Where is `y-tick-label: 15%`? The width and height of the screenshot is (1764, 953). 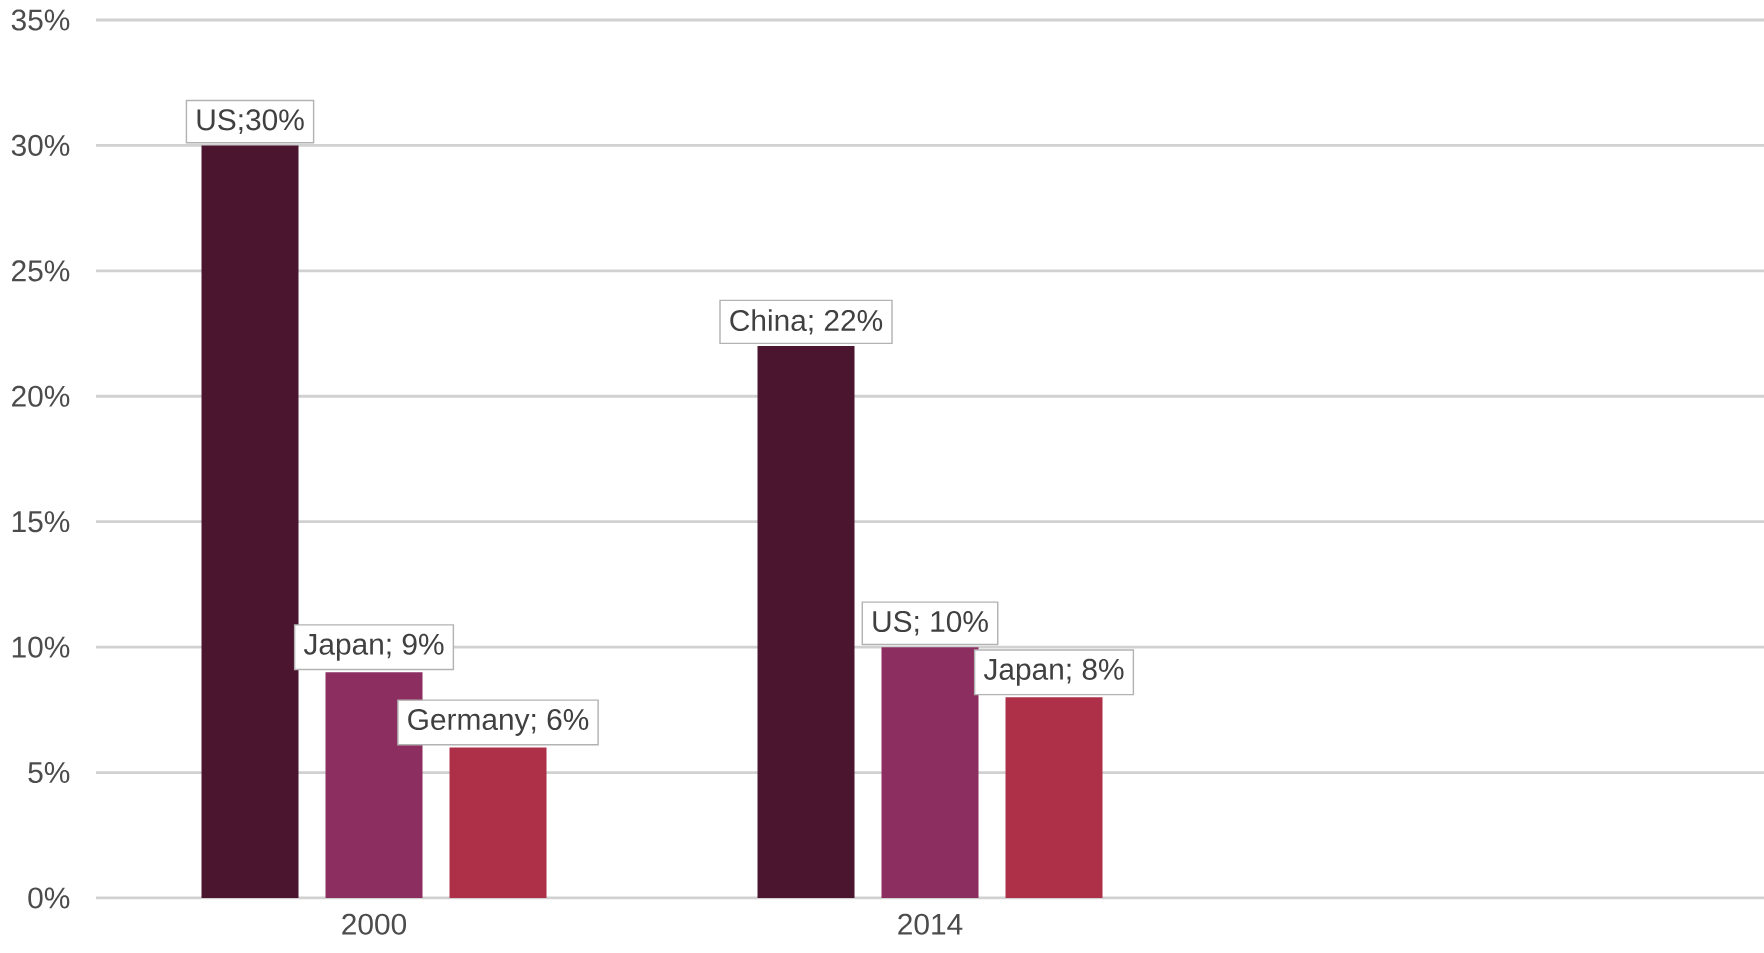
y-tick-label: 15% is located at coordinates (41, 522).